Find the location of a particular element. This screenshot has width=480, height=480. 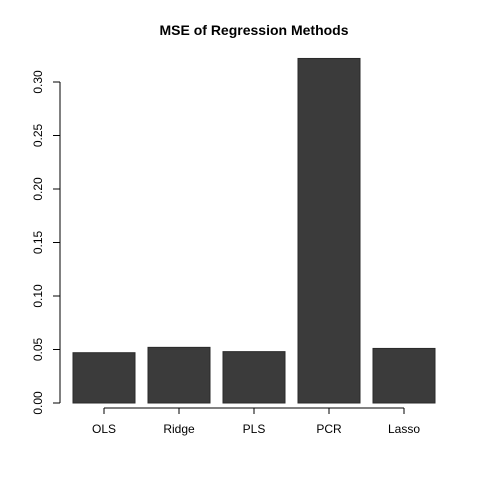

x-tick-label: PCR is located at coordinates (329, 429).